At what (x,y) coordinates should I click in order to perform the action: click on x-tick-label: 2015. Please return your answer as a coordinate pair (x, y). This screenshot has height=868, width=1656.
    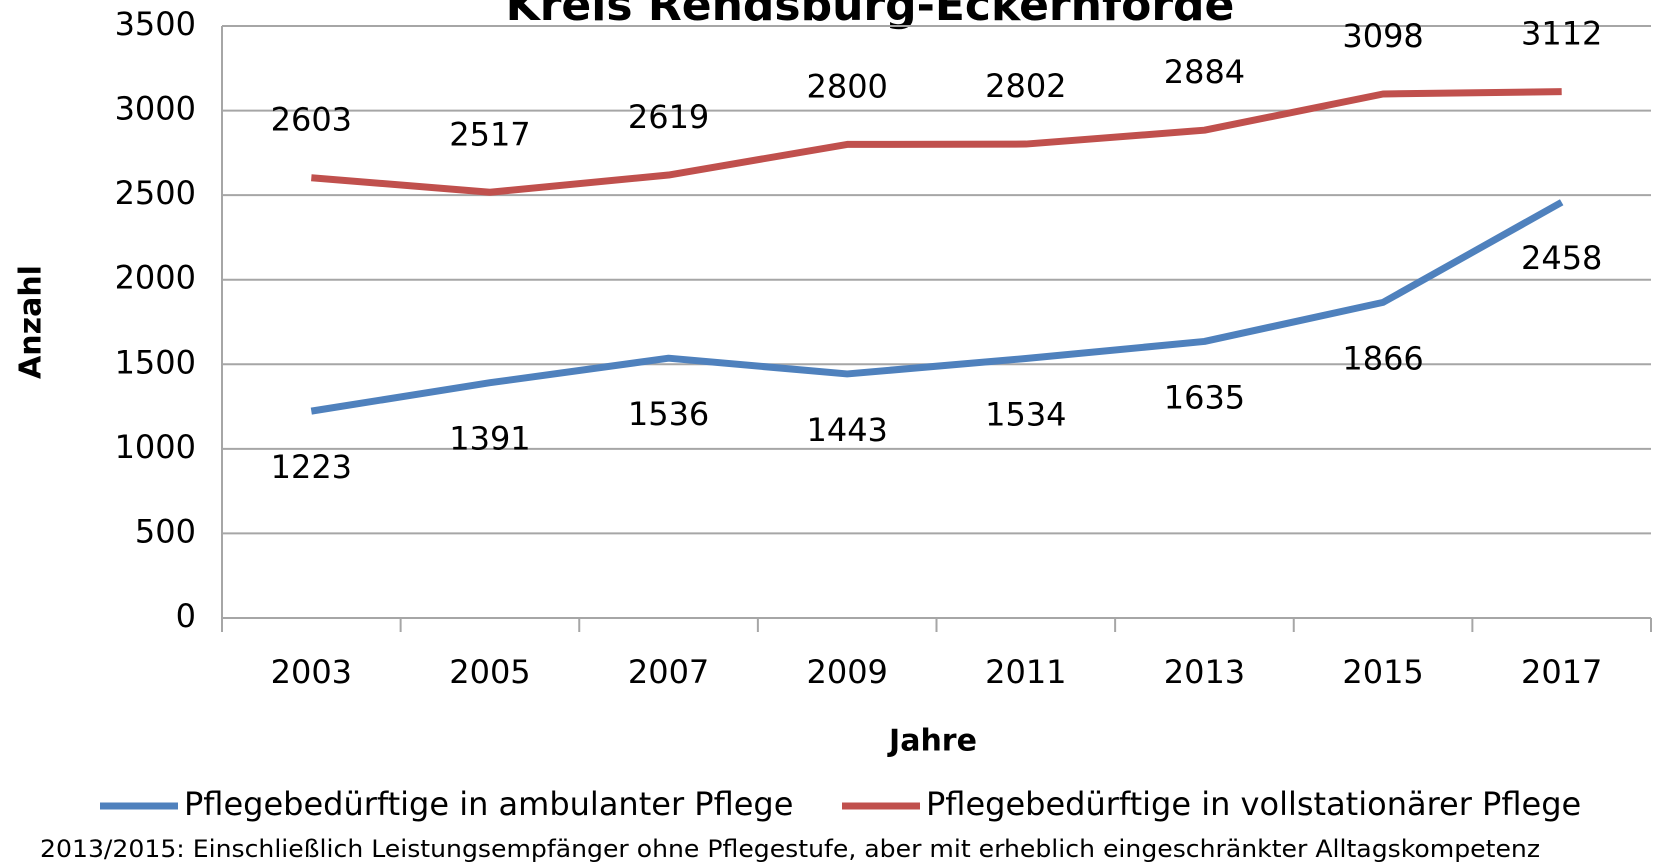
    Looking at the image, I should click on (1382, 672).